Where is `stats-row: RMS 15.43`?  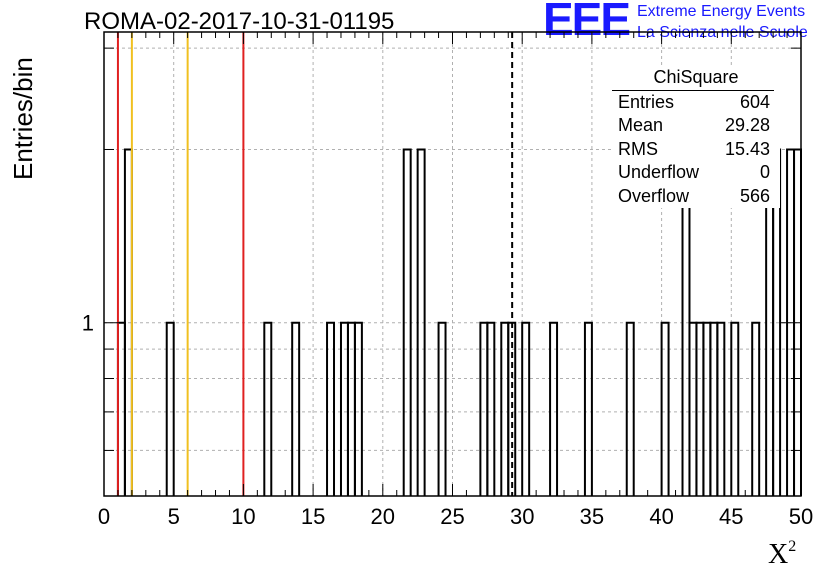 stats-row: RMS 15.43 is located at coordinates (696, 150).